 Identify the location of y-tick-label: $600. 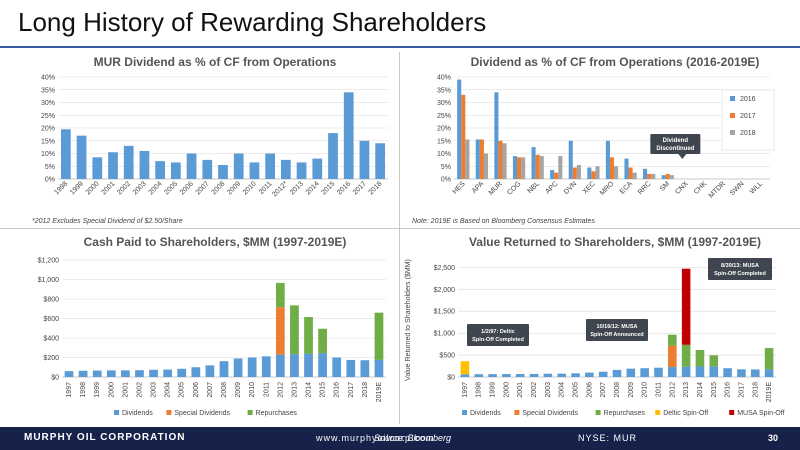
(51, 319).